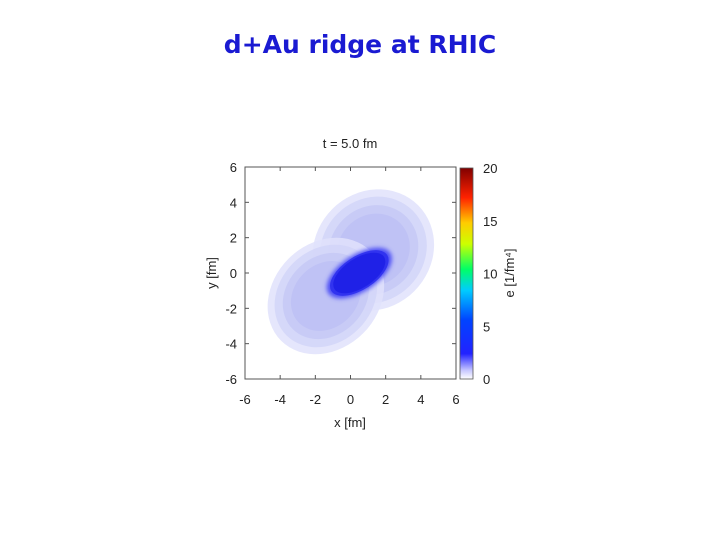  What do you see at coordinates (245, 399) in the screenshot?
I see `x-tick-label: -6` at bounding box center [245, 399].